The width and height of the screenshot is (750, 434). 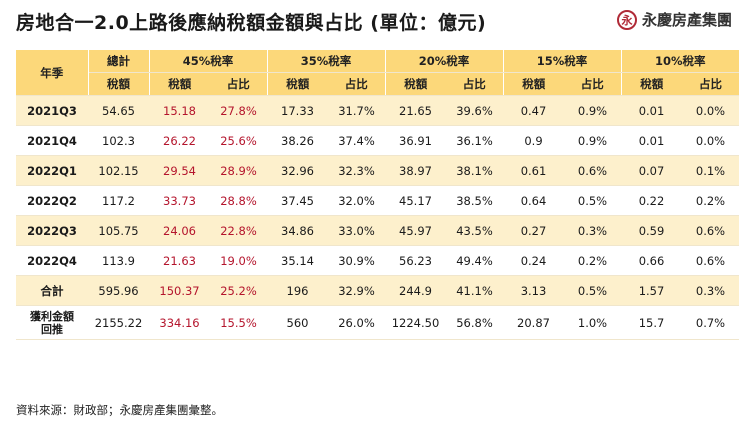 What do you see at coordinates (651, 170) in the screenshot?
I see `cell-r10-tax: 0.07` at bounding box center [651, 170].